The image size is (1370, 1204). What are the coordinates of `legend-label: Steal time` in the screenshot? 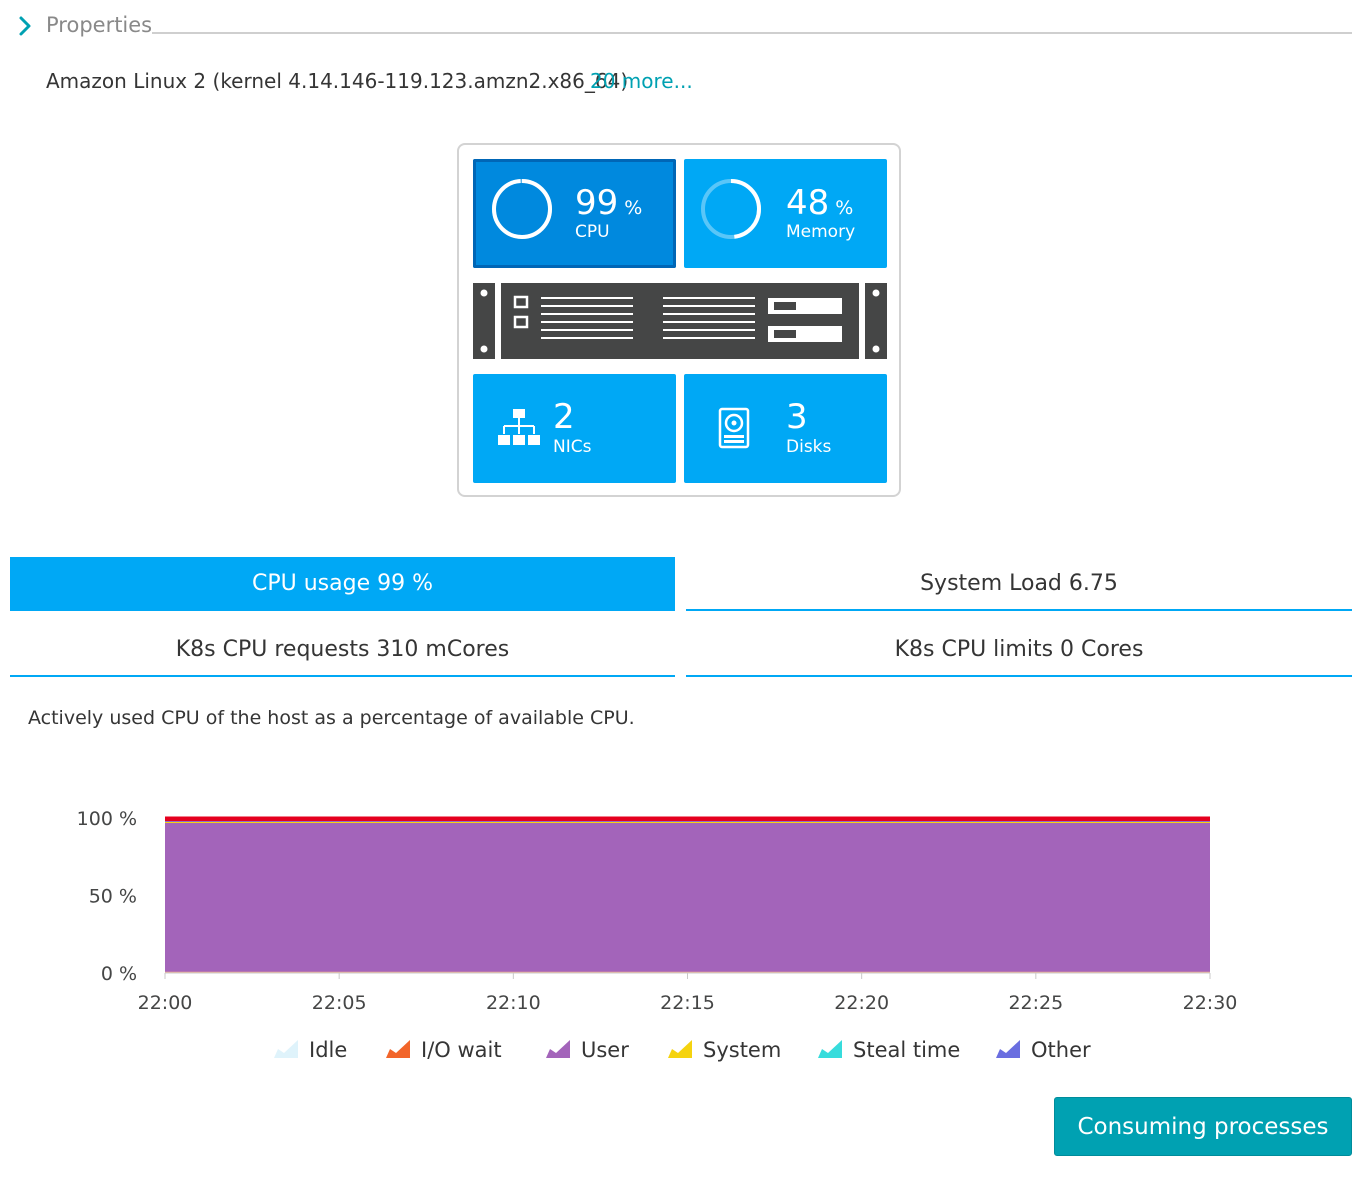 It's located at (906, 1050).